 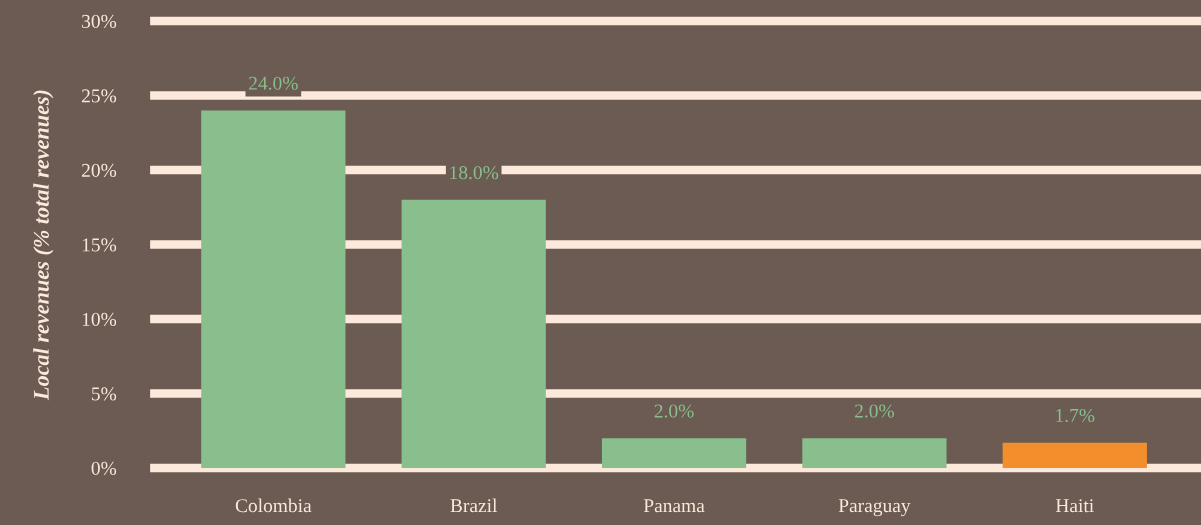 What do you see at coordinates (99, 96) in the screenshot?
I see `y-tick-label: 25%` at bounding box center [99, 96].